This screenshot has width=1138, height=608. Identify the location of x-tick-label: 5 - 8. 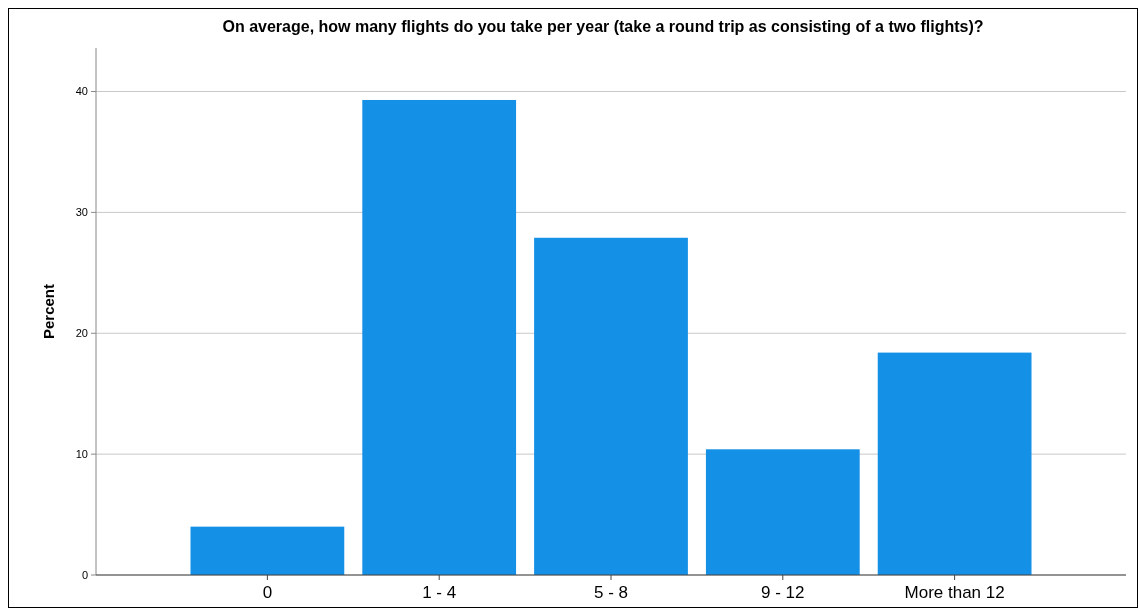
(611, 592).